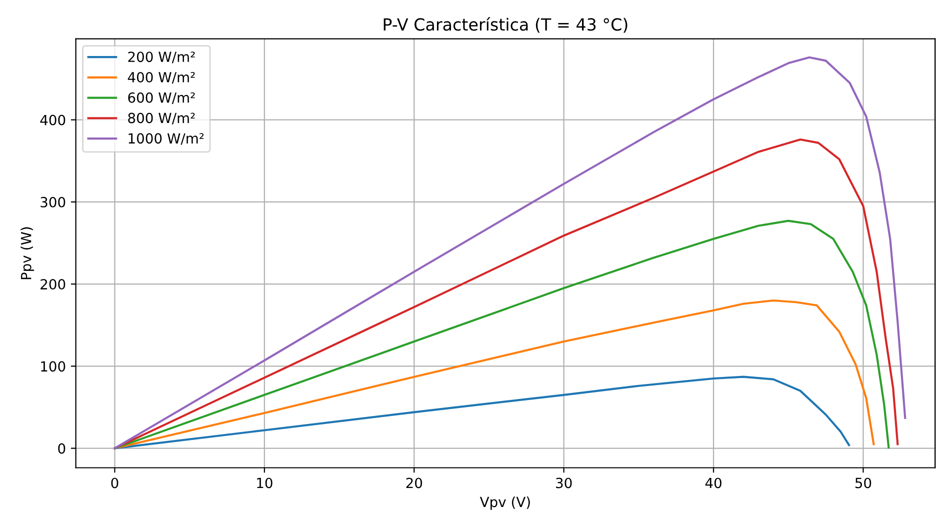  I want to click on x-tick-label: 50, so click(863, 483).